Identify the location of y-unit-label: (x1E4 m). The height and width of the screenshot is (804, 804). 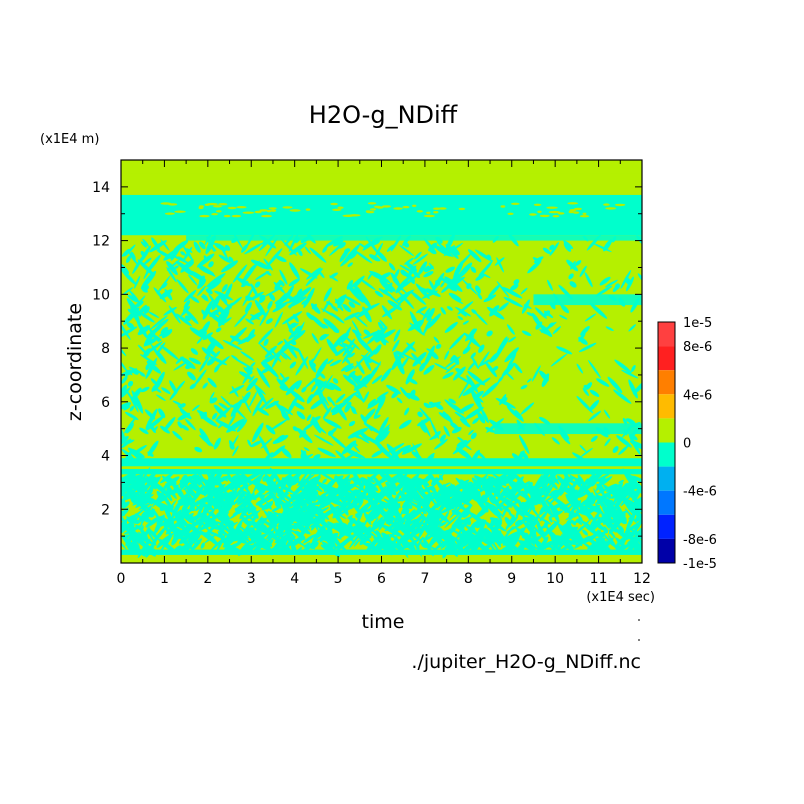
(69, 139).